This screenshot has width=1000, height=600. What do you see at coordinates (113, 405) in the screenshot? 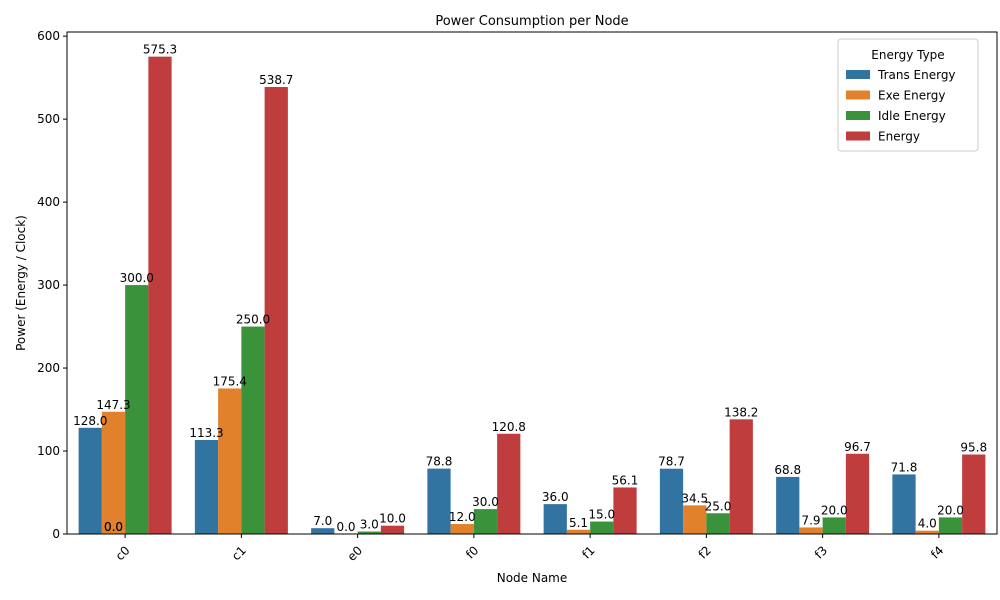
I see `data-label: 147.3` at bounding box center [113, 405].